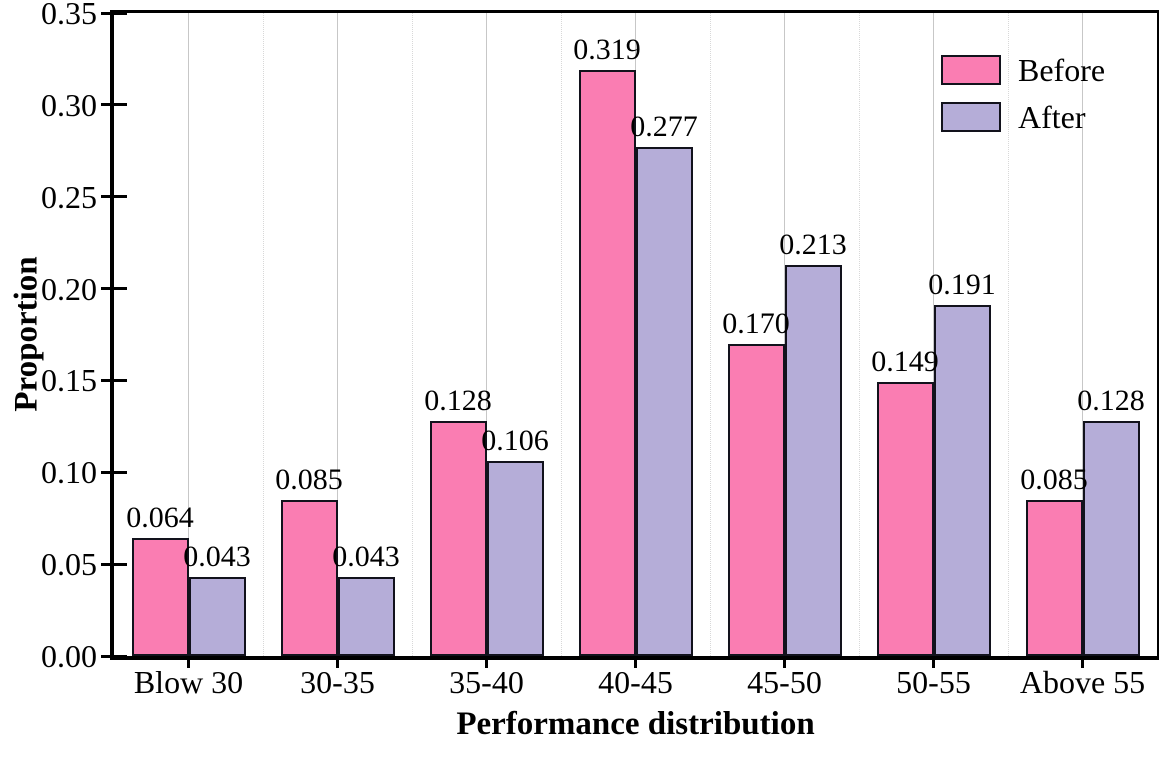 This screenshot has height=757, width=1161. Describe the element at coordinates (69, 656) in the screenshot. I see `y-axis-tick-label: 0.00` at that location.